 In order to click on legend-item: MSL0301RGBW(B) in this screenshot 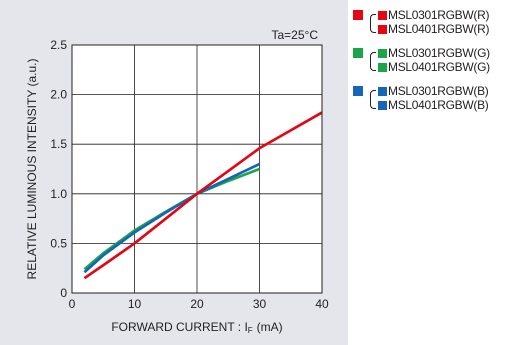, I will do `click(433, 91)`.